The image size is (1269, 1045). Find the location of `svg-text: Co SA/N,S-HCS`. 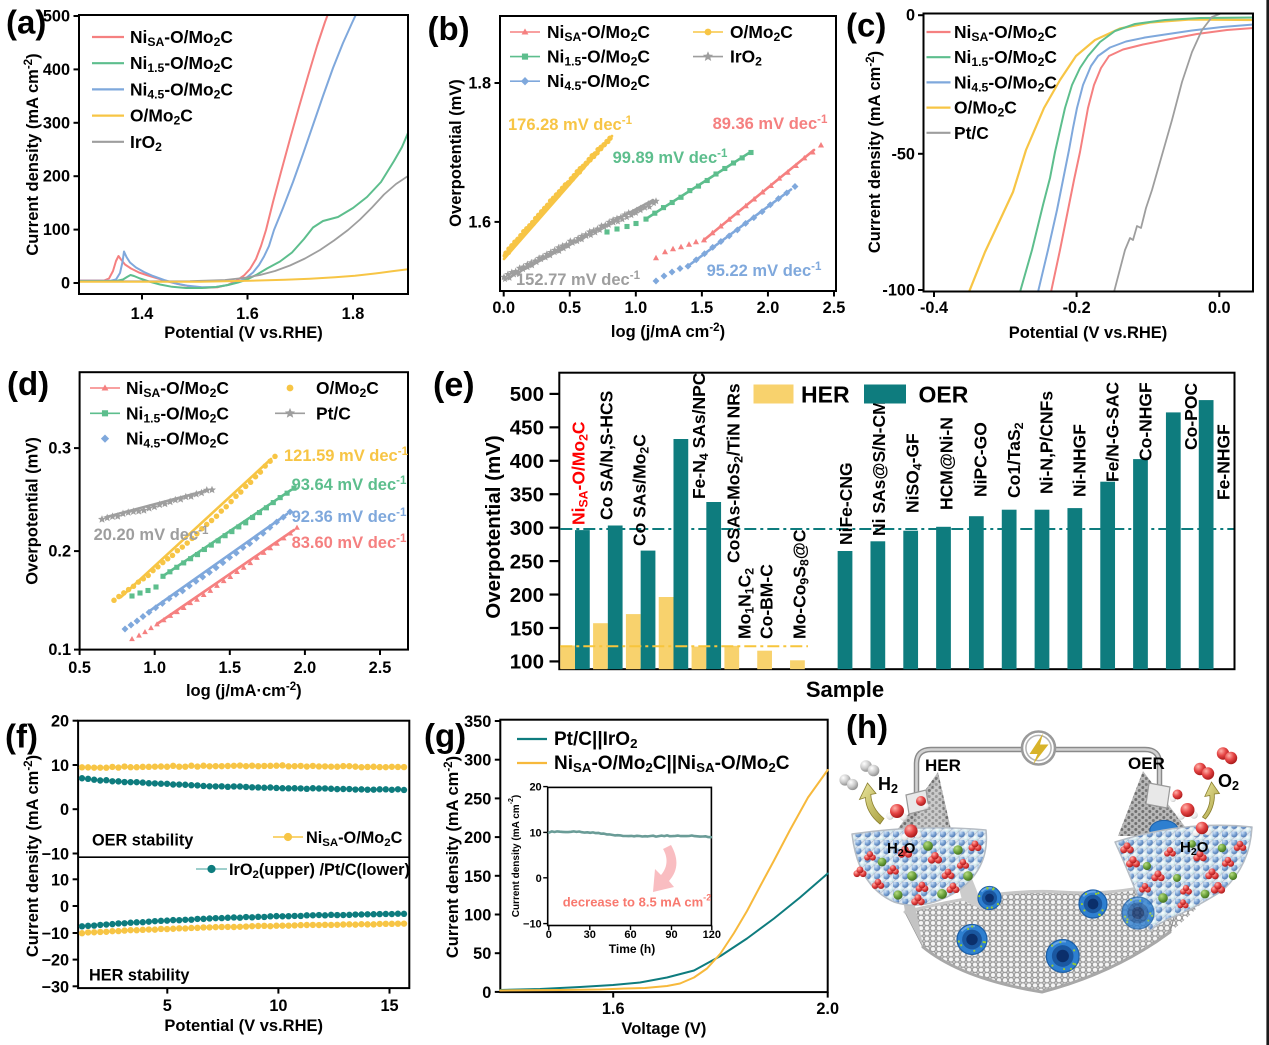

svg-text: Co SA/N,S-HCS is located at coordinates (606, 455).